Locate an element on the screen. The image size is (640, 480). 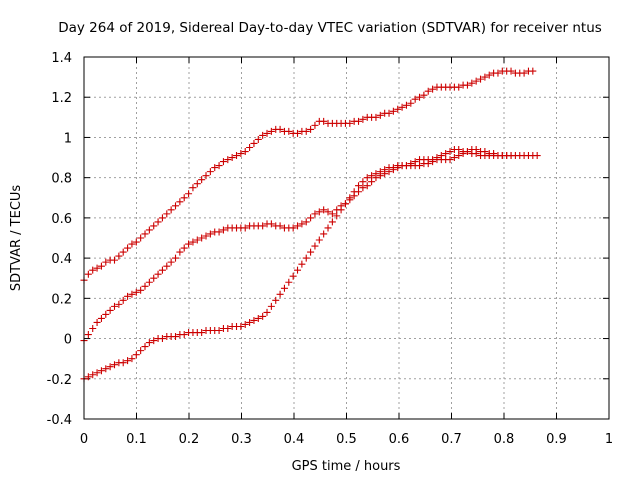
x-tick-label: 0.3 is located at coordinates (241, 439).